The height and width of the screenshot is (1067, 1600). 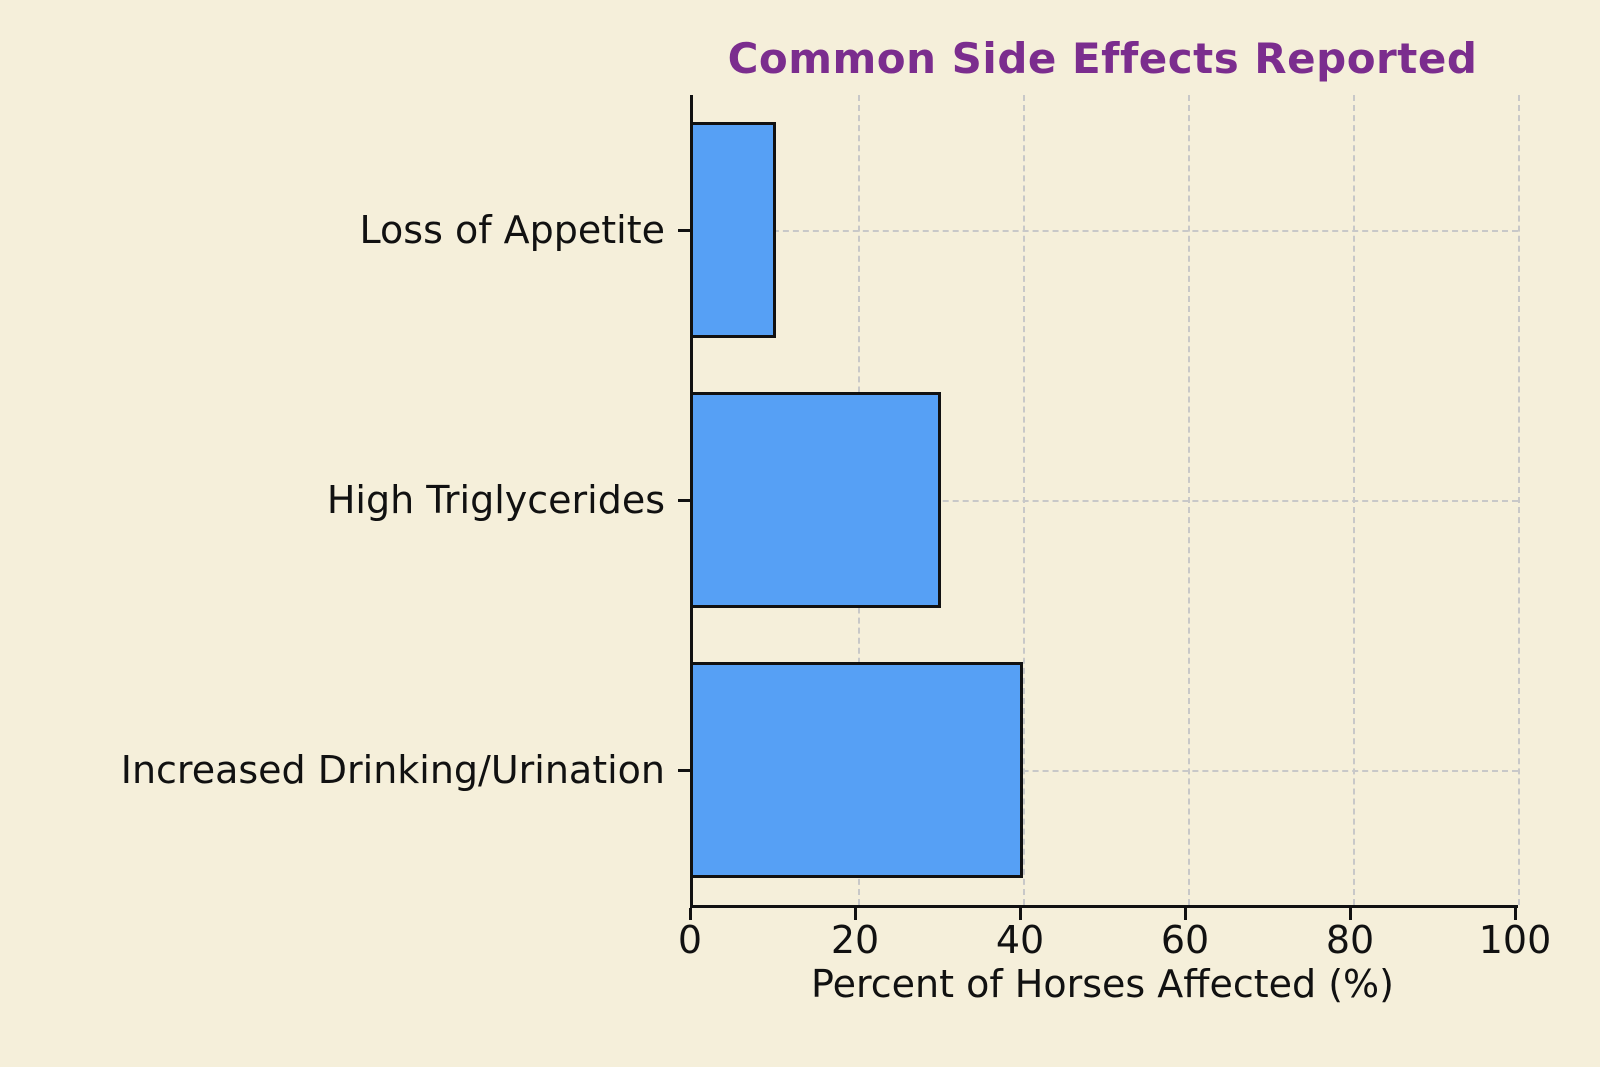 I want to click on y-category-label-0: Loss of Appetite, so click(x=512, y=230).